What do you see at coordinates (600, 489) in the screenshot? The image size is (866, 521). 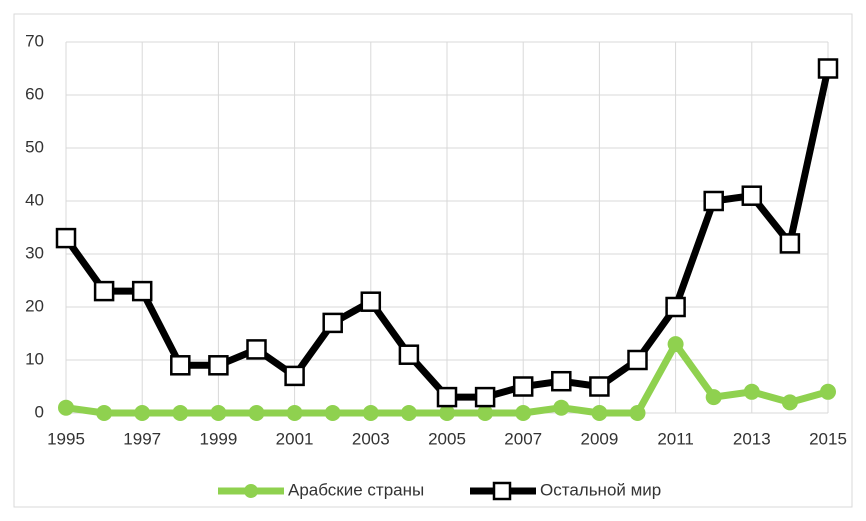 I see `legend-label: Остальной мир` at bounding box center [600, 489].